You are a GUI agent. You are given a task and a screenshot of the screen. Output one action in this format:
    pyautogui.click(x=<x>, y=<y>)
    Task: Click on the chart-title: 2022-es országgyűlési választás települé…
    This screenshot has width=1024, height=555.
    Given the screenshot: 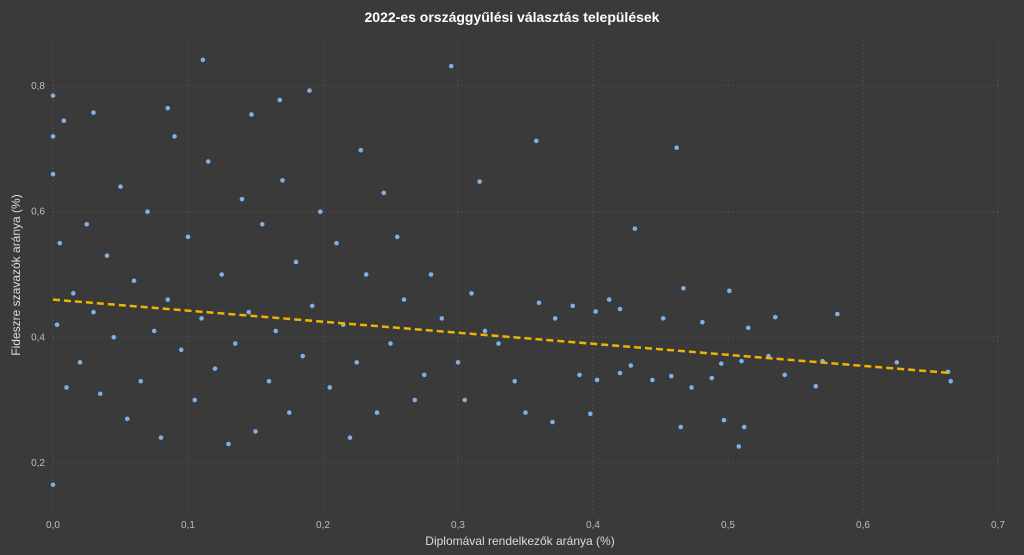 What is the action you would take?
    pyautogui.click(x=512, y=17)
    